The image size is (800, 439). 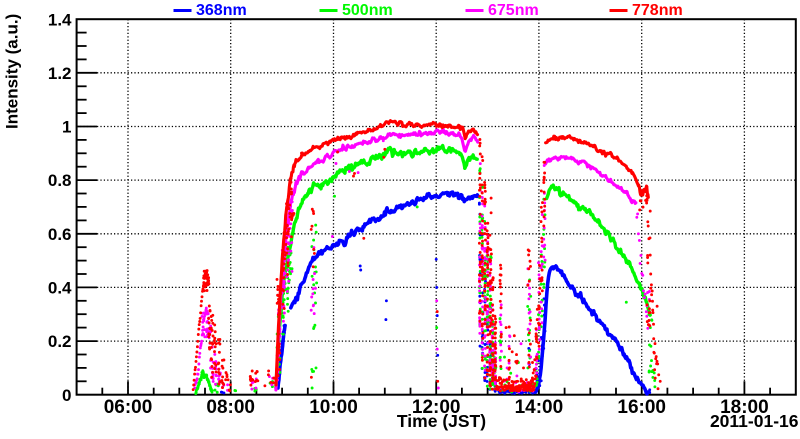 I want to click on svg-text: 10:00, so click(x=333, y=407).